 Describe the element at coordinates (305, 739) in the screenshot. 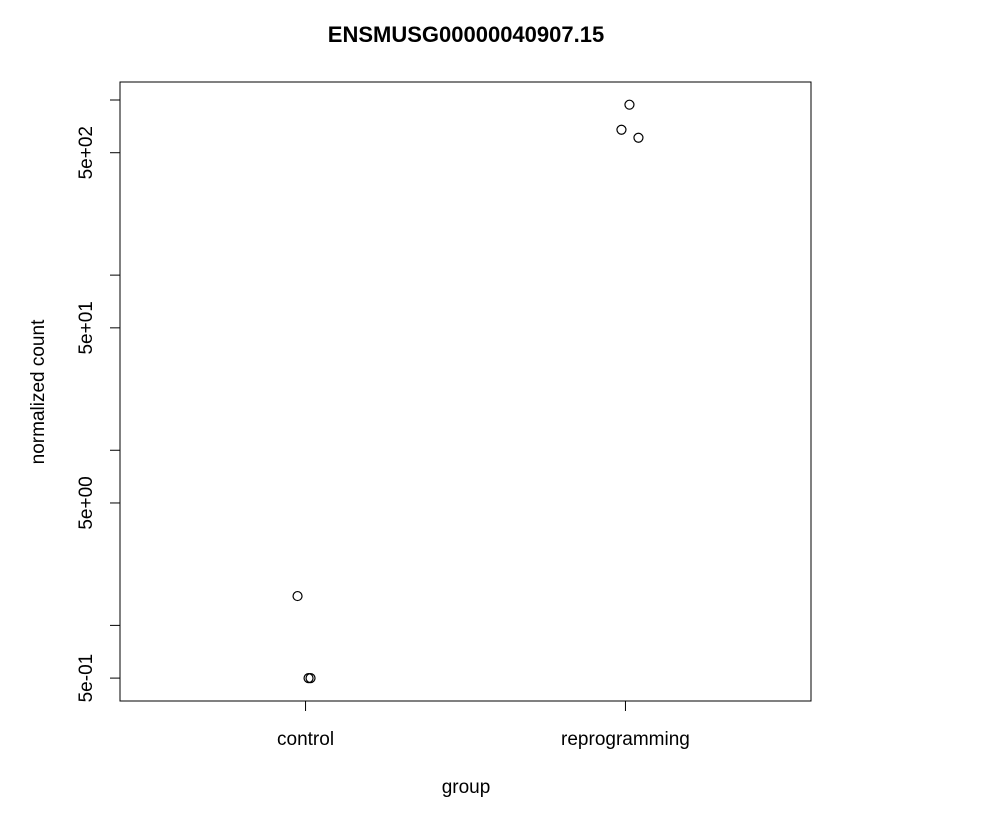

I see `x-tick-label: control` at that location.